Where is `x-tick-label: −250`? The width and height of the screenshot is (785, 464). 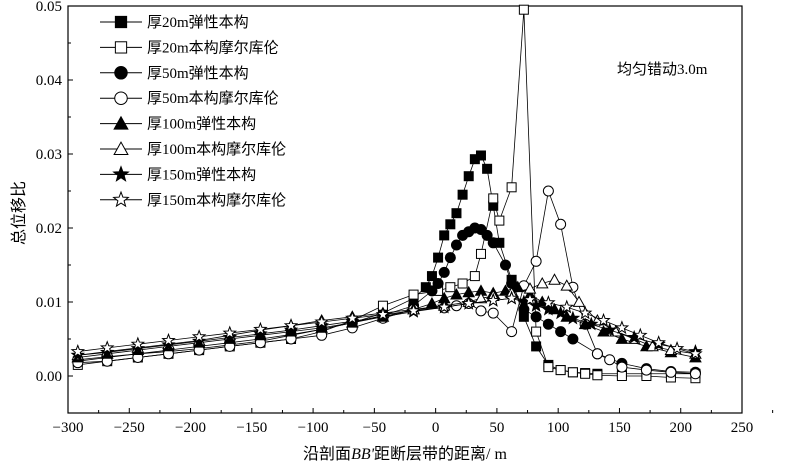 x-tick-label: −250 is located at coordinates (129, 428).